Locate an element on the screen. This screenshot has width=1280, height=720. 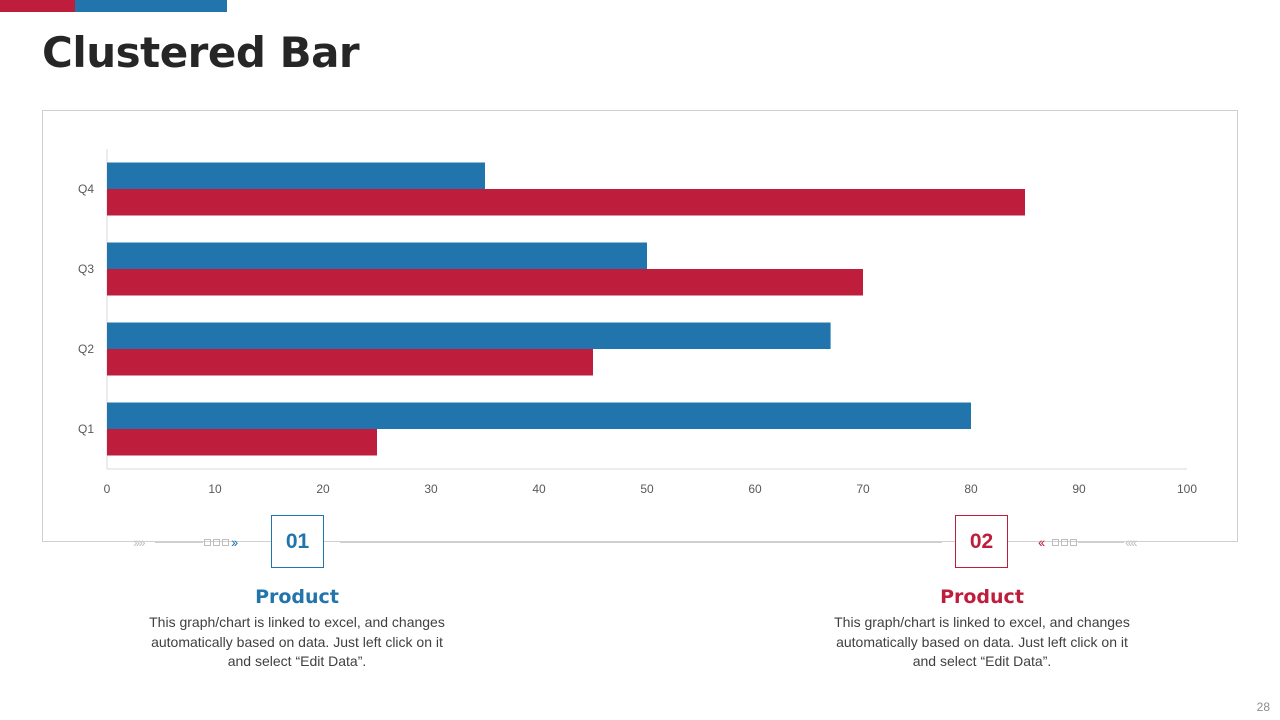
accent-red-segment is located at coordinates (37, 6).